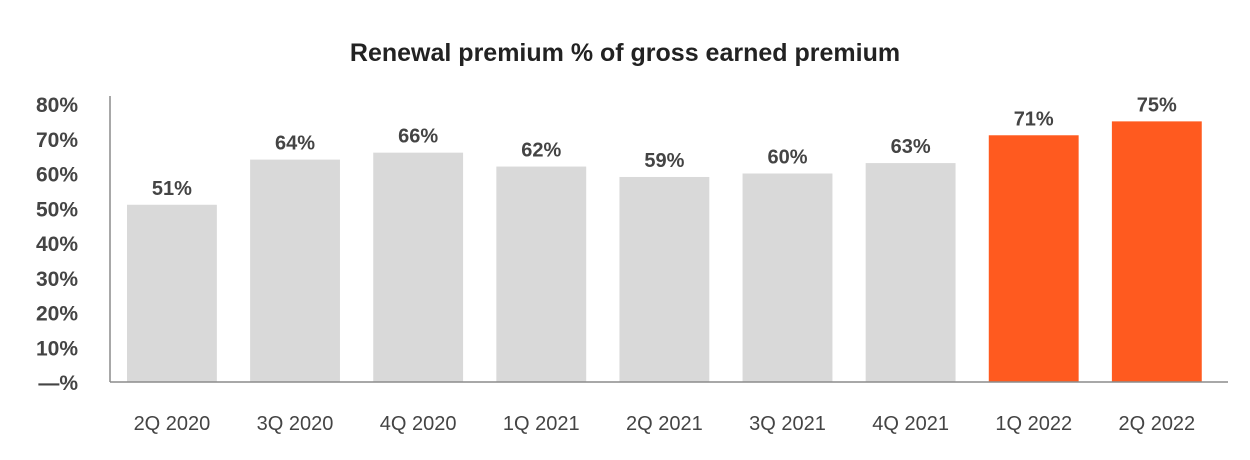 The height and width of the screenshot is (460, 1250). What do you see at coordinates (172, 293) in the screenshot?
I see `bar-2q-2020` at bounding box center [172, 293].